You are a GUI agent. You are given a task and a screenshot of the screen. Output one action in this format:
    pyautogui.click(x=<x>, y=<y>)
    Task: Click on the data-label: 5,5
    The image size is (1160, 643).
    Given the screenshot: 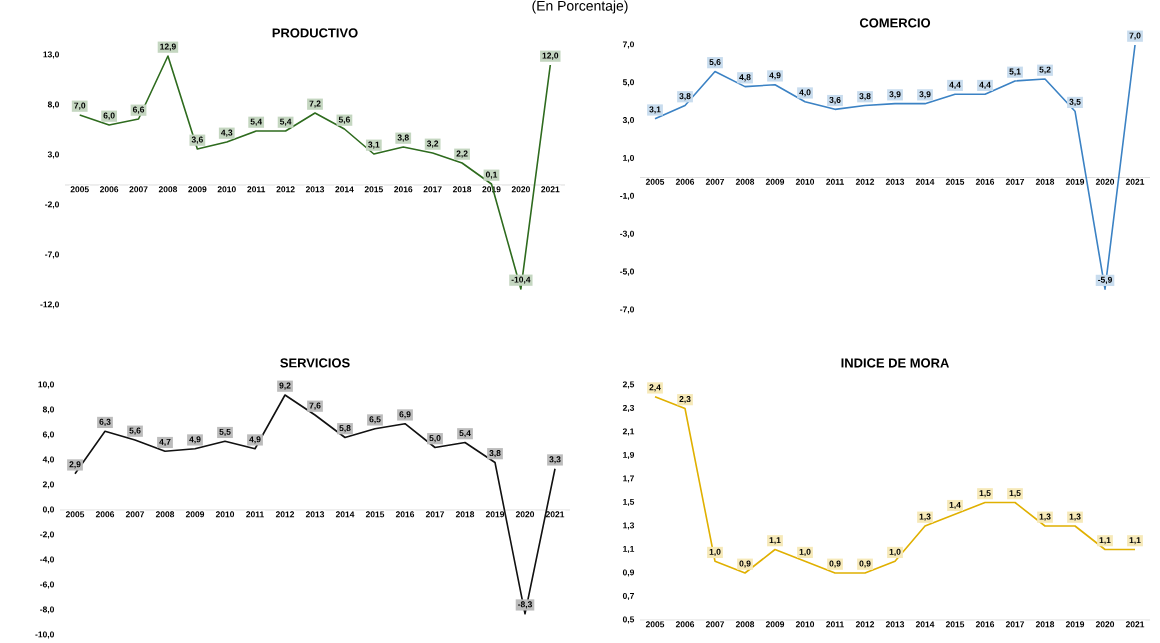 What is the action you would take?
    pyautogui.click(x=225, y=432)
    